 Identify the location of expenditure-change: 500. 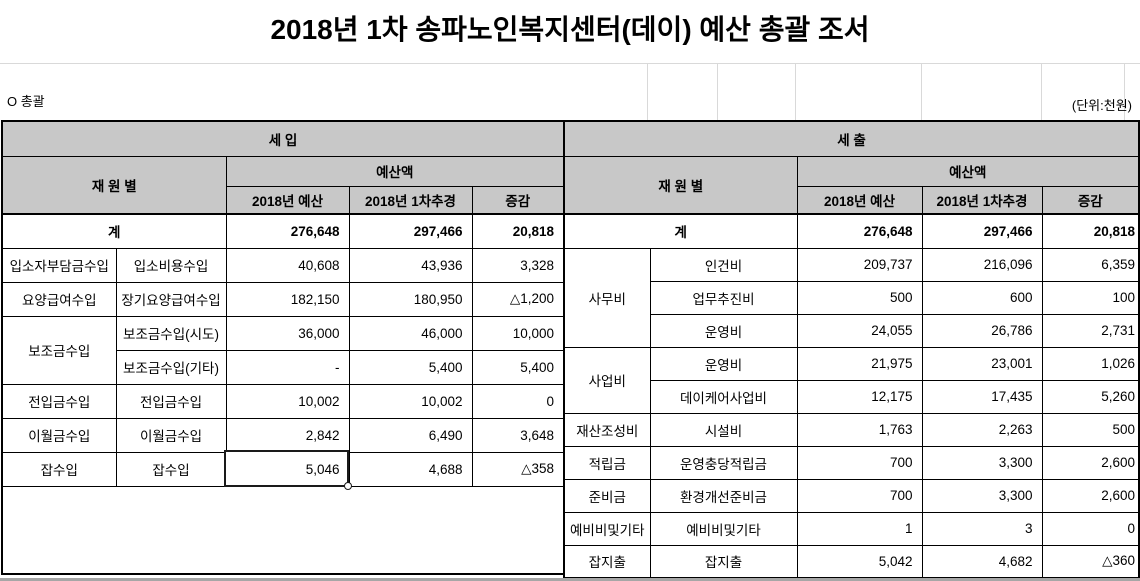
(1090, 429).